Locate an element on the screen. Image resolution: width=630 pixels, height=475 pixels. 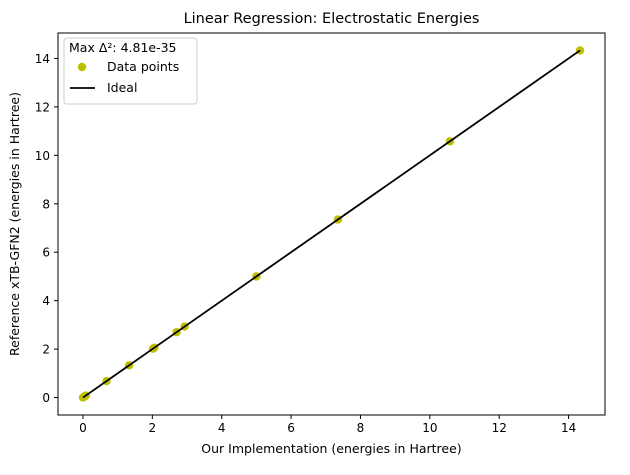
y-tick-label: 12 is located at coordinates (42, 107).